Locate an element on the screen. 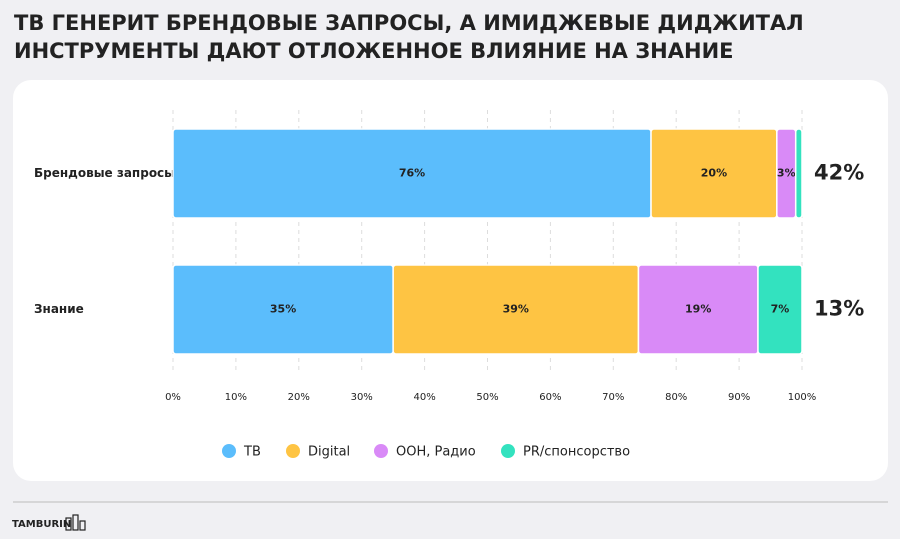  x-tick-label: 100% is located at coordinates (802, 397).